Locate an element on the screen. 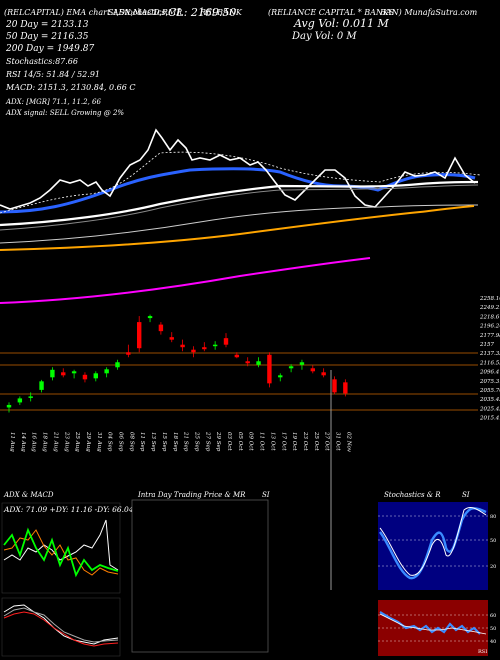  date-tick-label: 13 Oct is located at coordinates (272, 441).